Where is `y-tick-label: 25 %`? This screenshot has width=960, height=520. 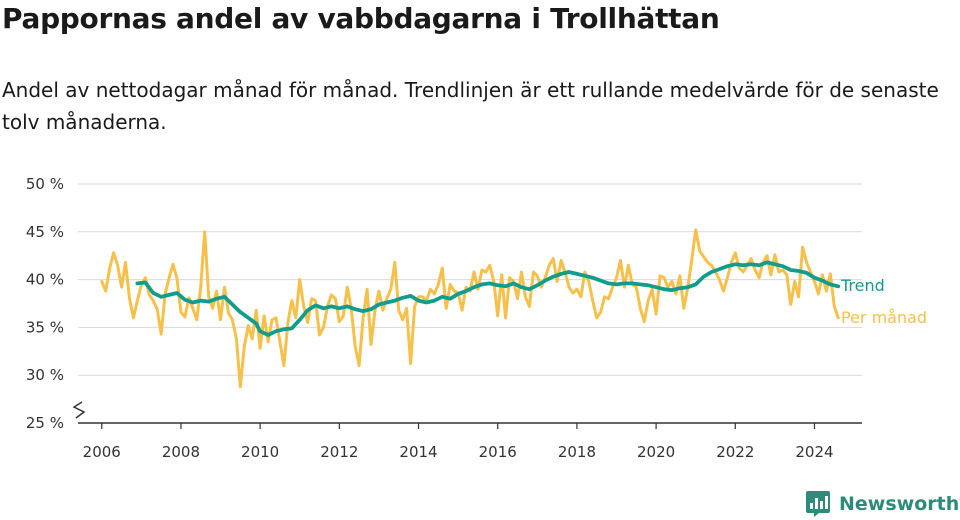 y-tick-label: 25 % is located at coordinates (45, 423).